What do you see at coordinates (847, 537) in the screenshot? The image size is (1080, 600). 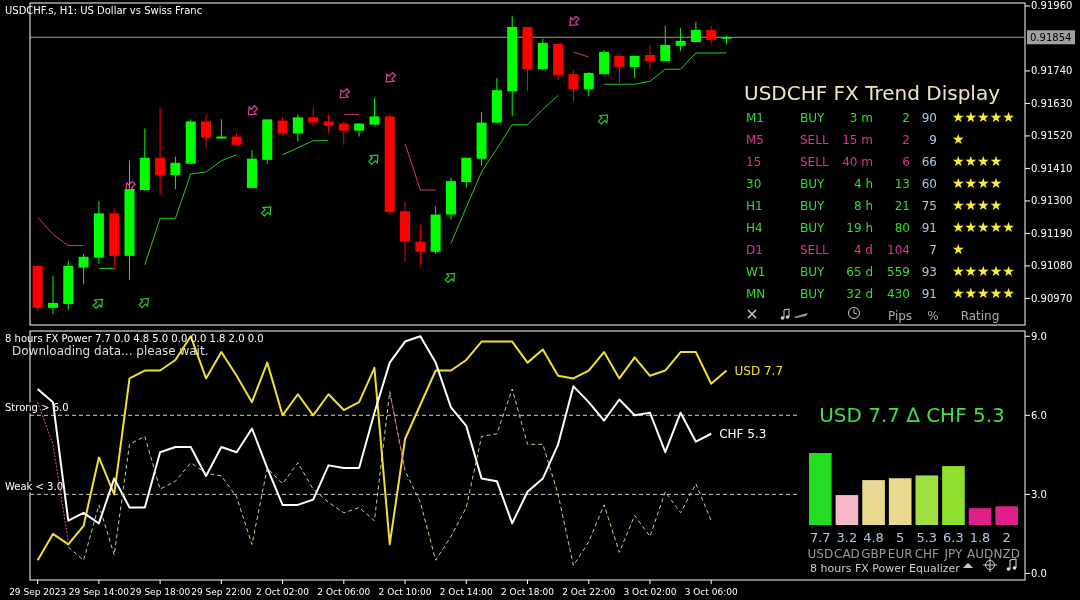 I see `data-label: 3.2` at bounding box center [847, 537].